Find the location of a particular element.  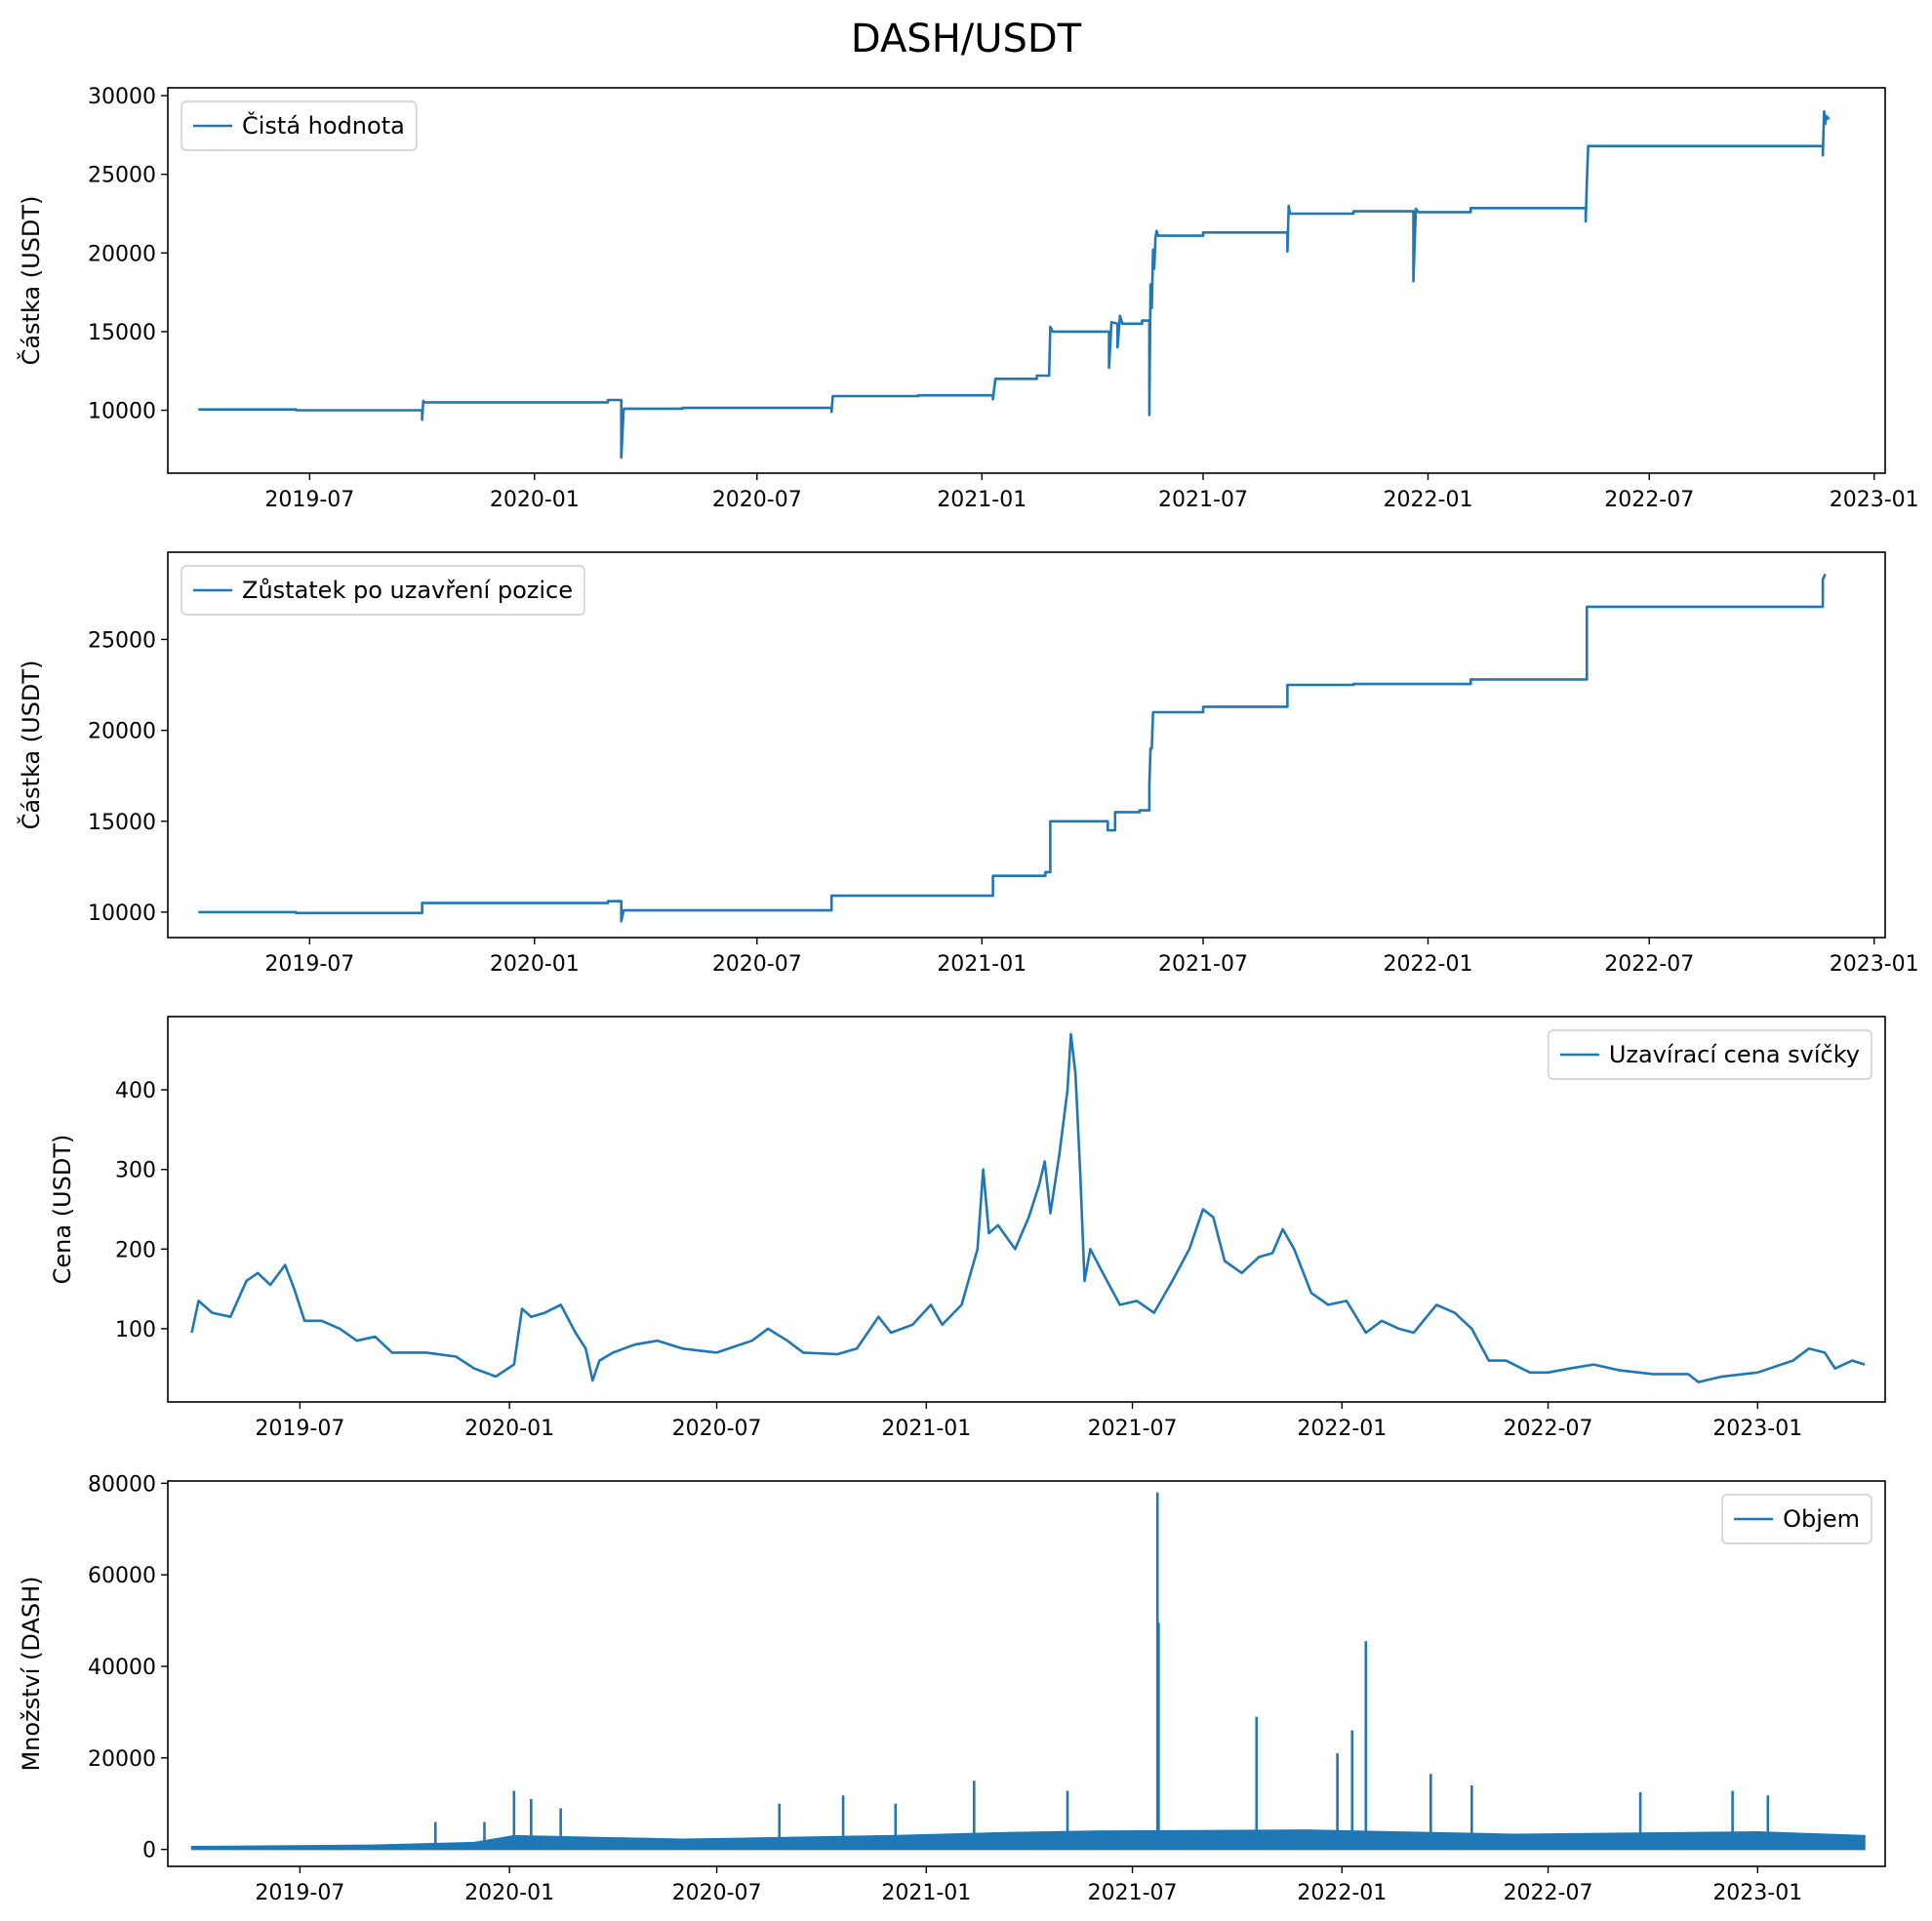

y-tick-label: 80000 is located at coordinates (122, 1484).